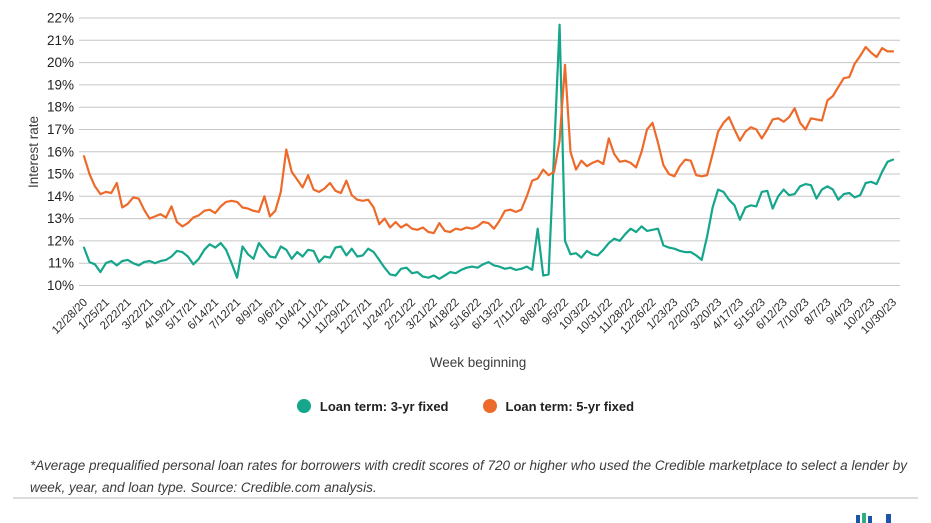  What do you see at coordinates (384, 406) in the screenshot?
I see `legend-label-3yr: Loan term: 3-yr fixed` at bounding box center [384, 406].